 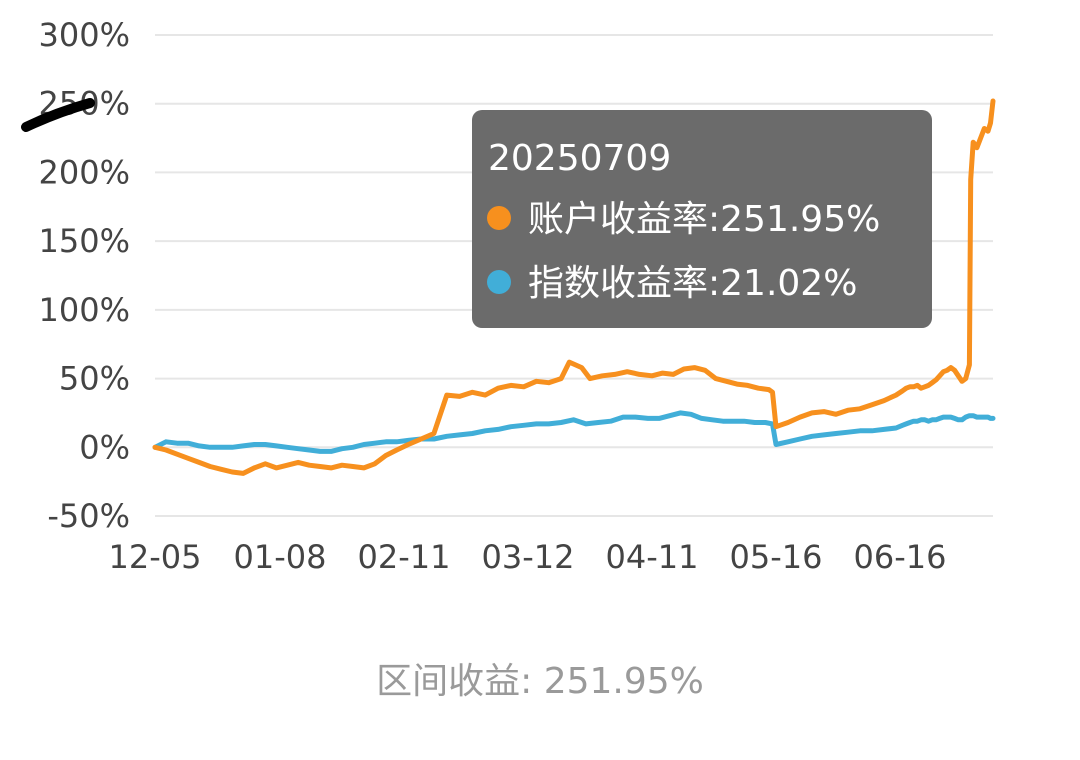 What do you see at coordinates (652, 557) in the screenshot?
I see `x-tick-label: 04-11` at bounding box center [652, 557].